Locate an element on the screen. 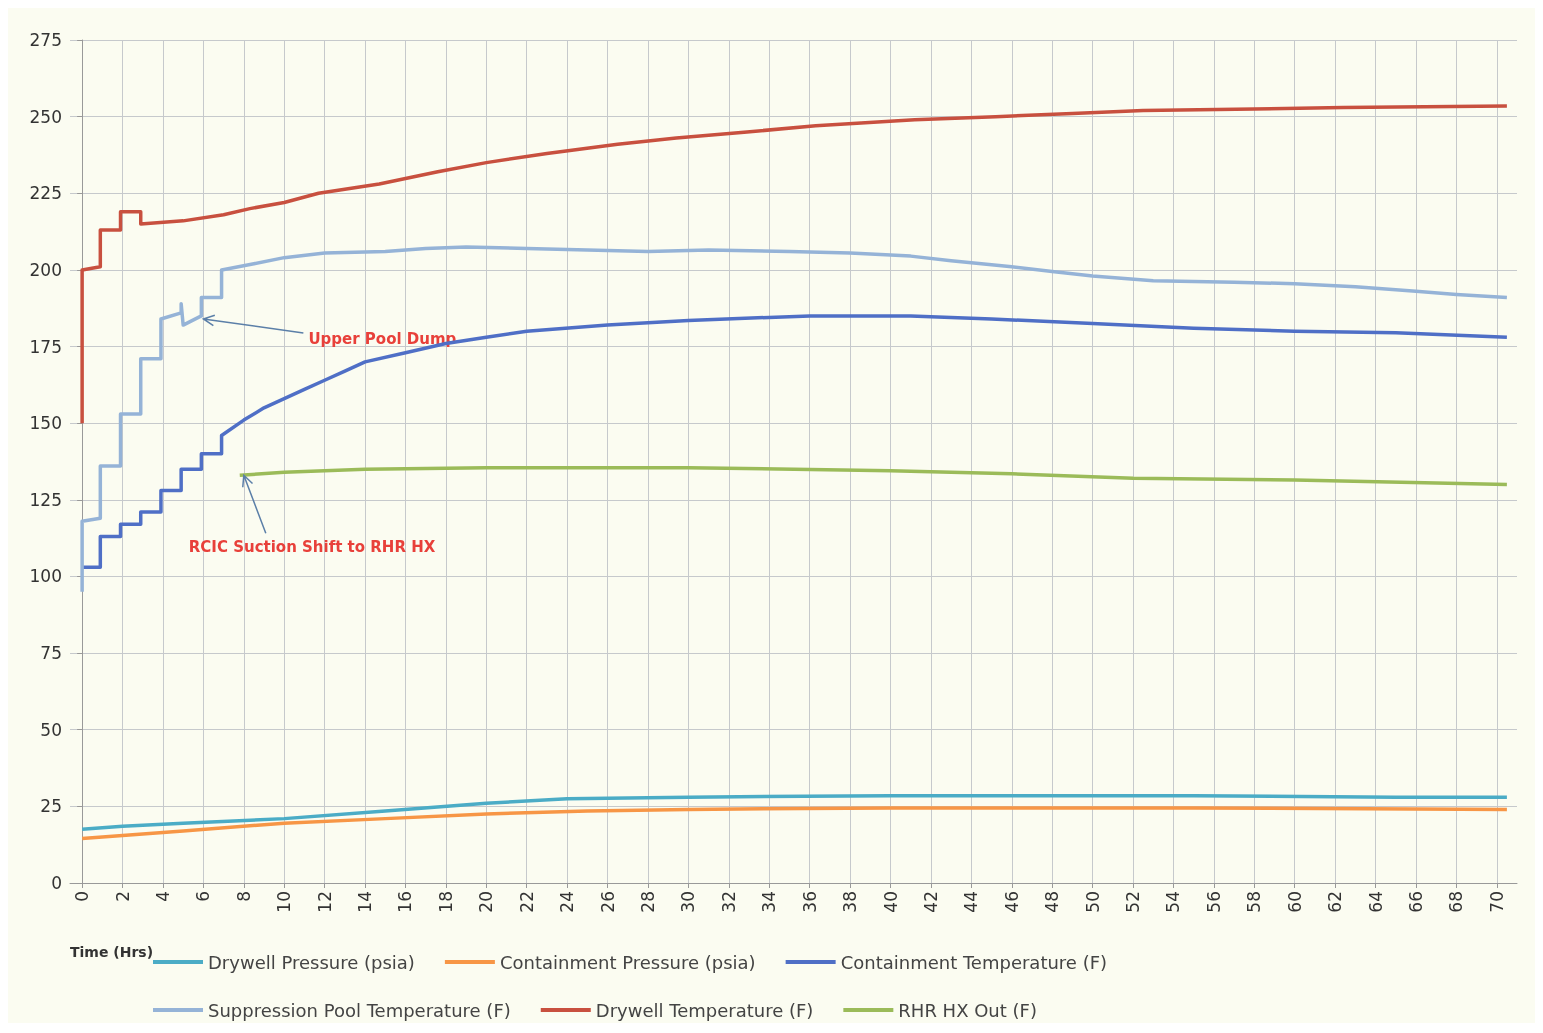 Image resolution: width=1543 pixels, height=1033 pixels. legend-label: Suppression Pool Temperature (F) is located at coordinates (359, 1010).